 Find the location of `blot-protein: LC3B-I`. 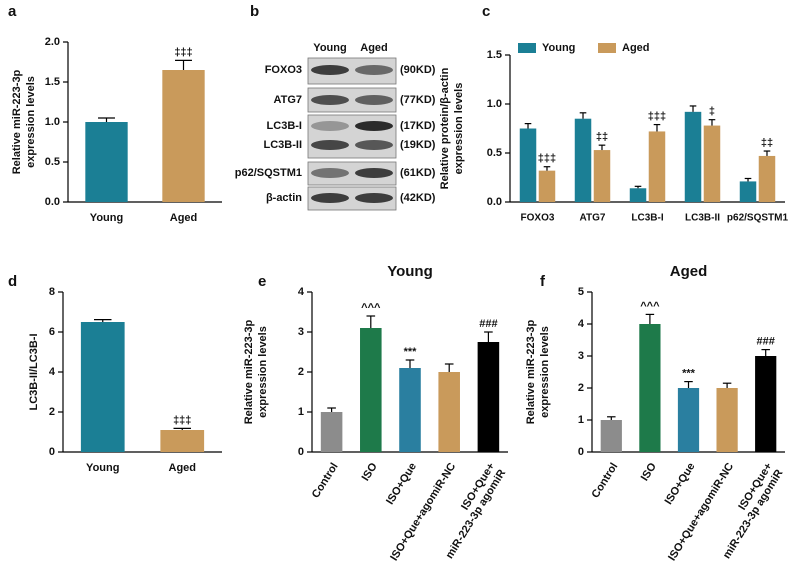

blot-protein: LC3B-I is located at coordinates (284, 126).